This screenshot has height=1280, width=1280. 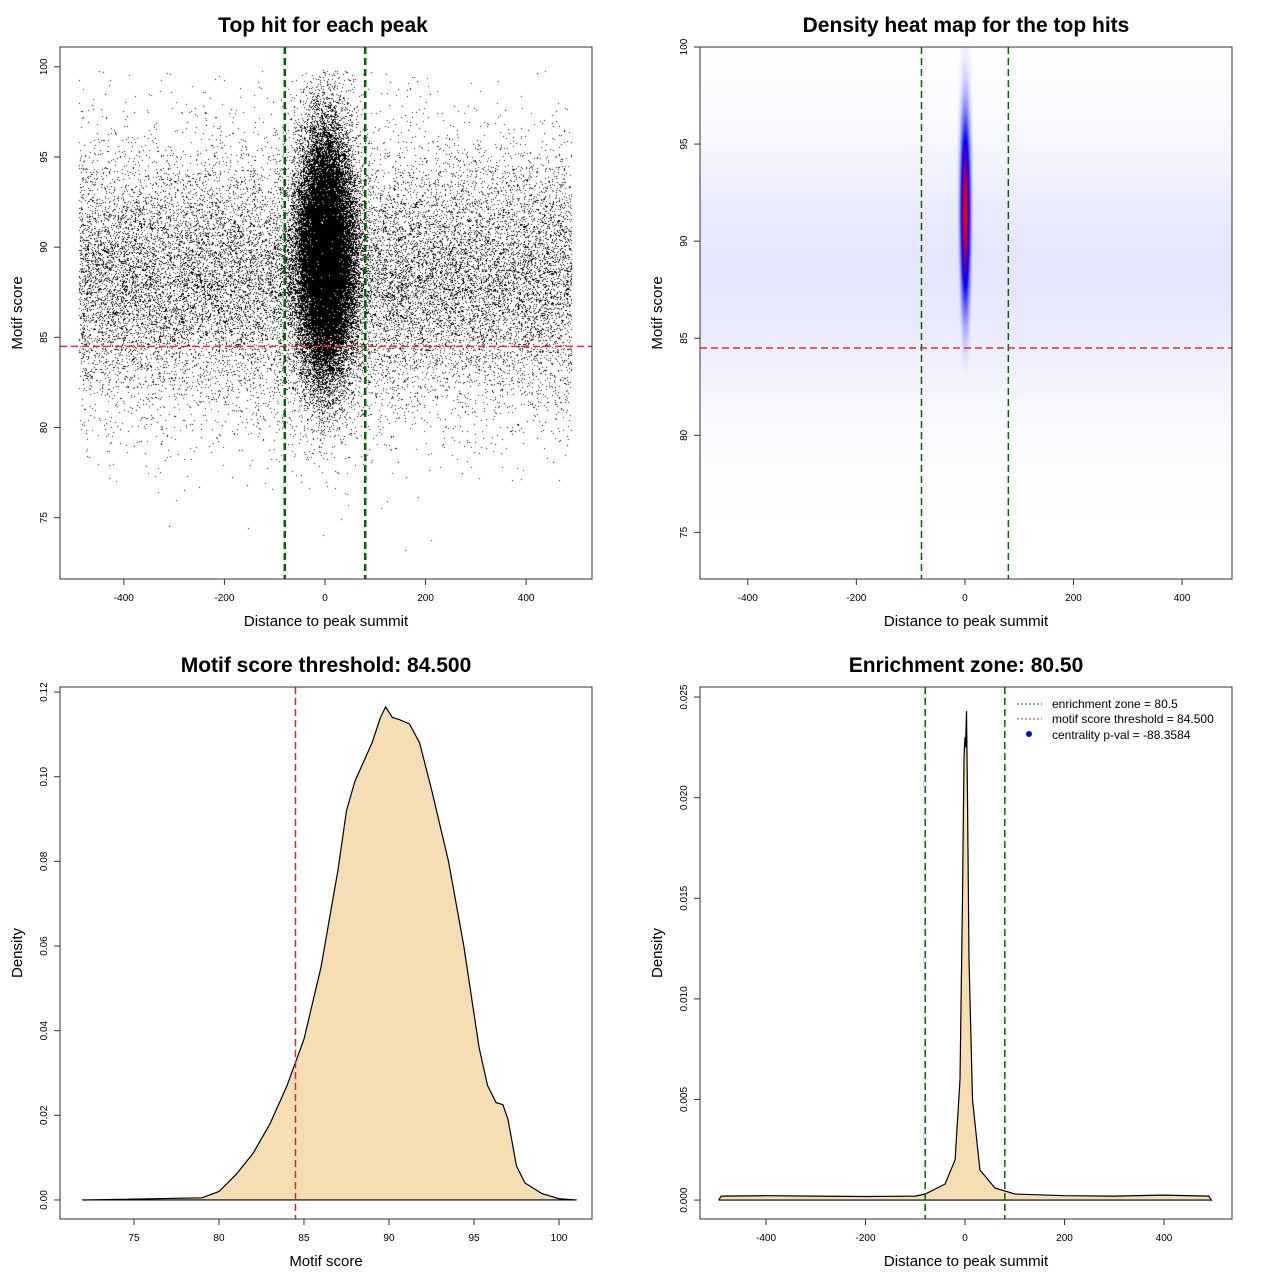 I want to click on panel3-ytick-label: 0.00, so click(x=44, y=1200).